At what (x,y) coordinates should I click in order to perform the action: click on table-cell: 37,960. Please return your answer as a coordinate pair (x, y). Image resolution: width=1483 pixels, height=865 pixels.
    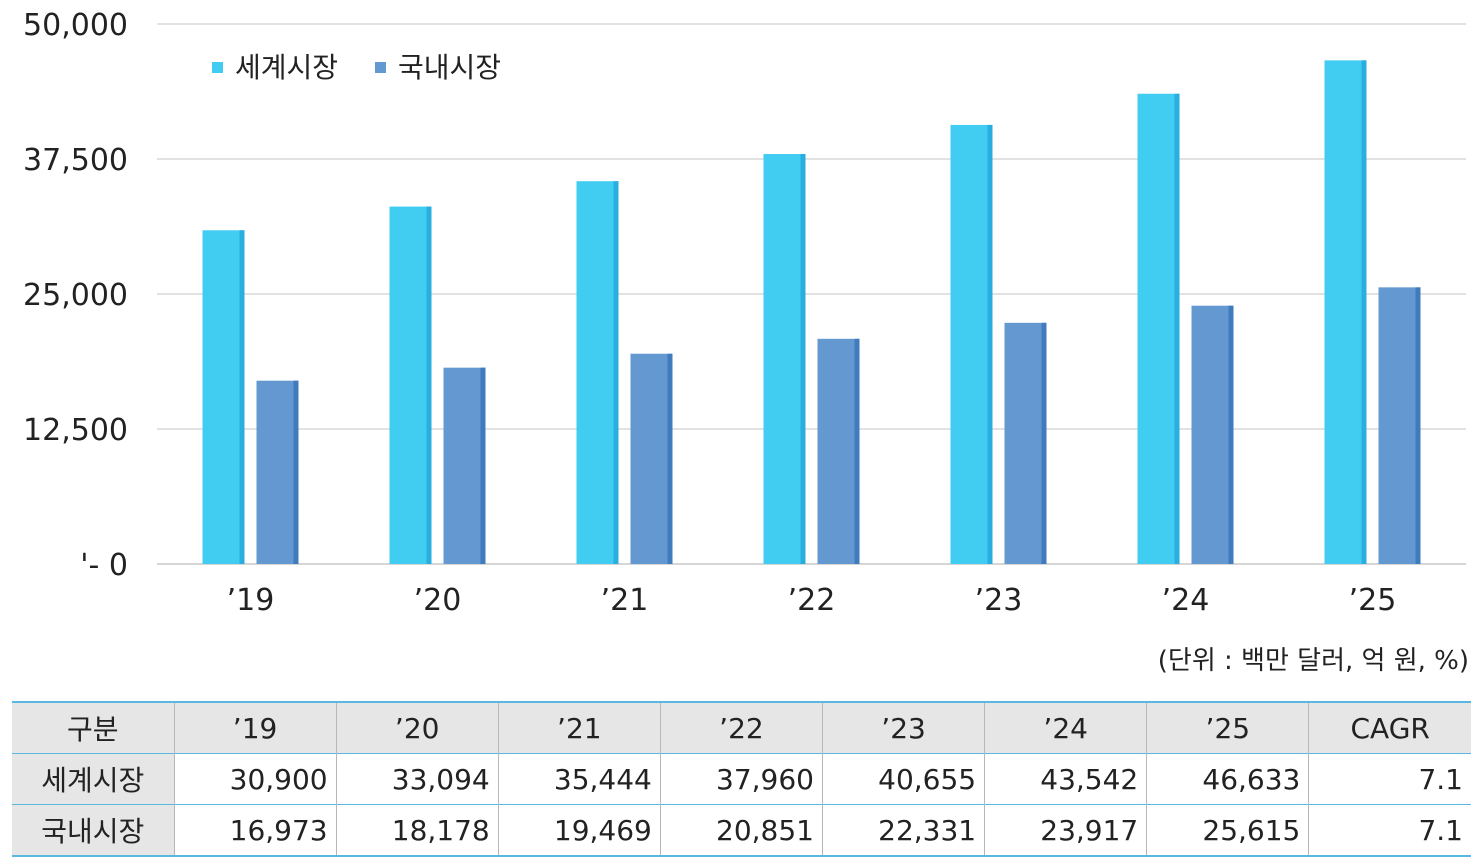
    Looking at the image, I should click on (742, 779).